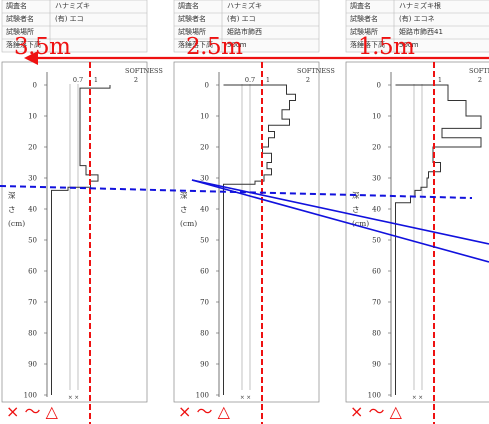  I want to click on header-value: 姫路市飾西41, so click(421, 32).